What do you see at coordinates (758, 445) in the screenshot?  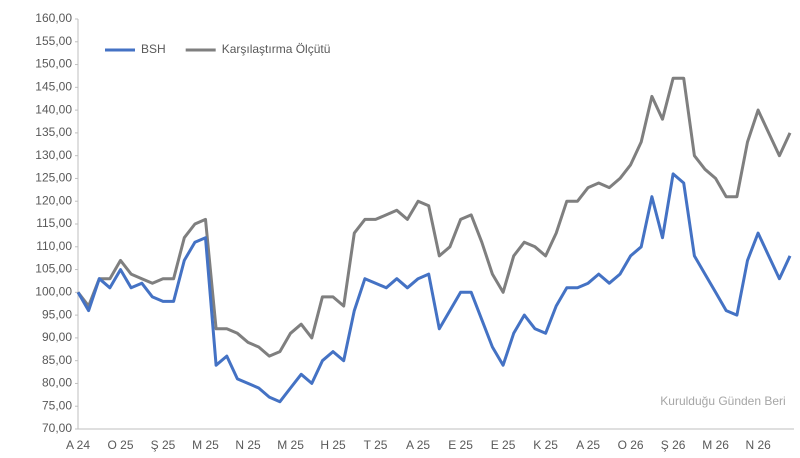 I see `x-tick-label: N 26` at bounding box center [758, 445].